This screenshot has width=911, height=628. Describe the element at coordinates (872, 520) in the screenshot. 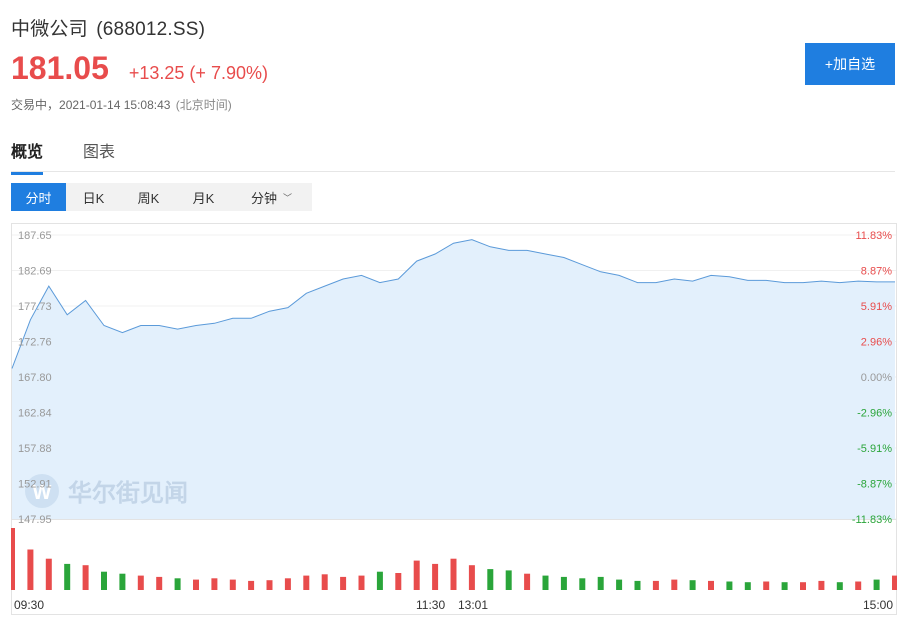

I see `y-tick-pct: -11.83%` at that location.